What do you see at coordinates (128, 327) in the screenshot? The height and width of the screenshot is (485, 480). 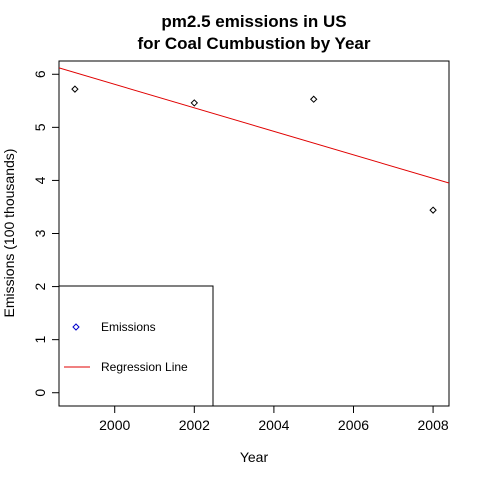 I see `legend-emissions-label: Emissions` at bounding box center [128, 327].